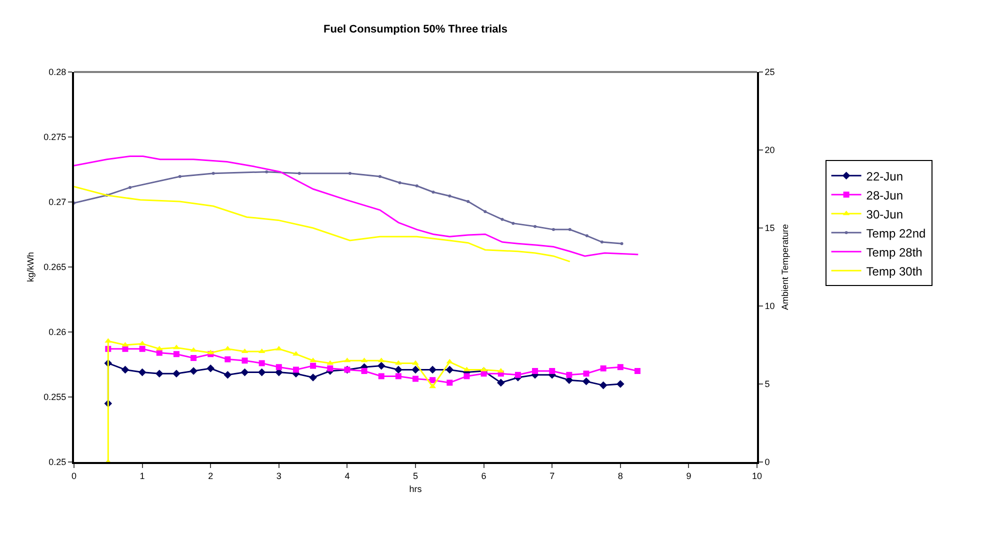 This screenshot has height=556, width=987. I want to click on y2-tick-label: 25, so click(769, 72).